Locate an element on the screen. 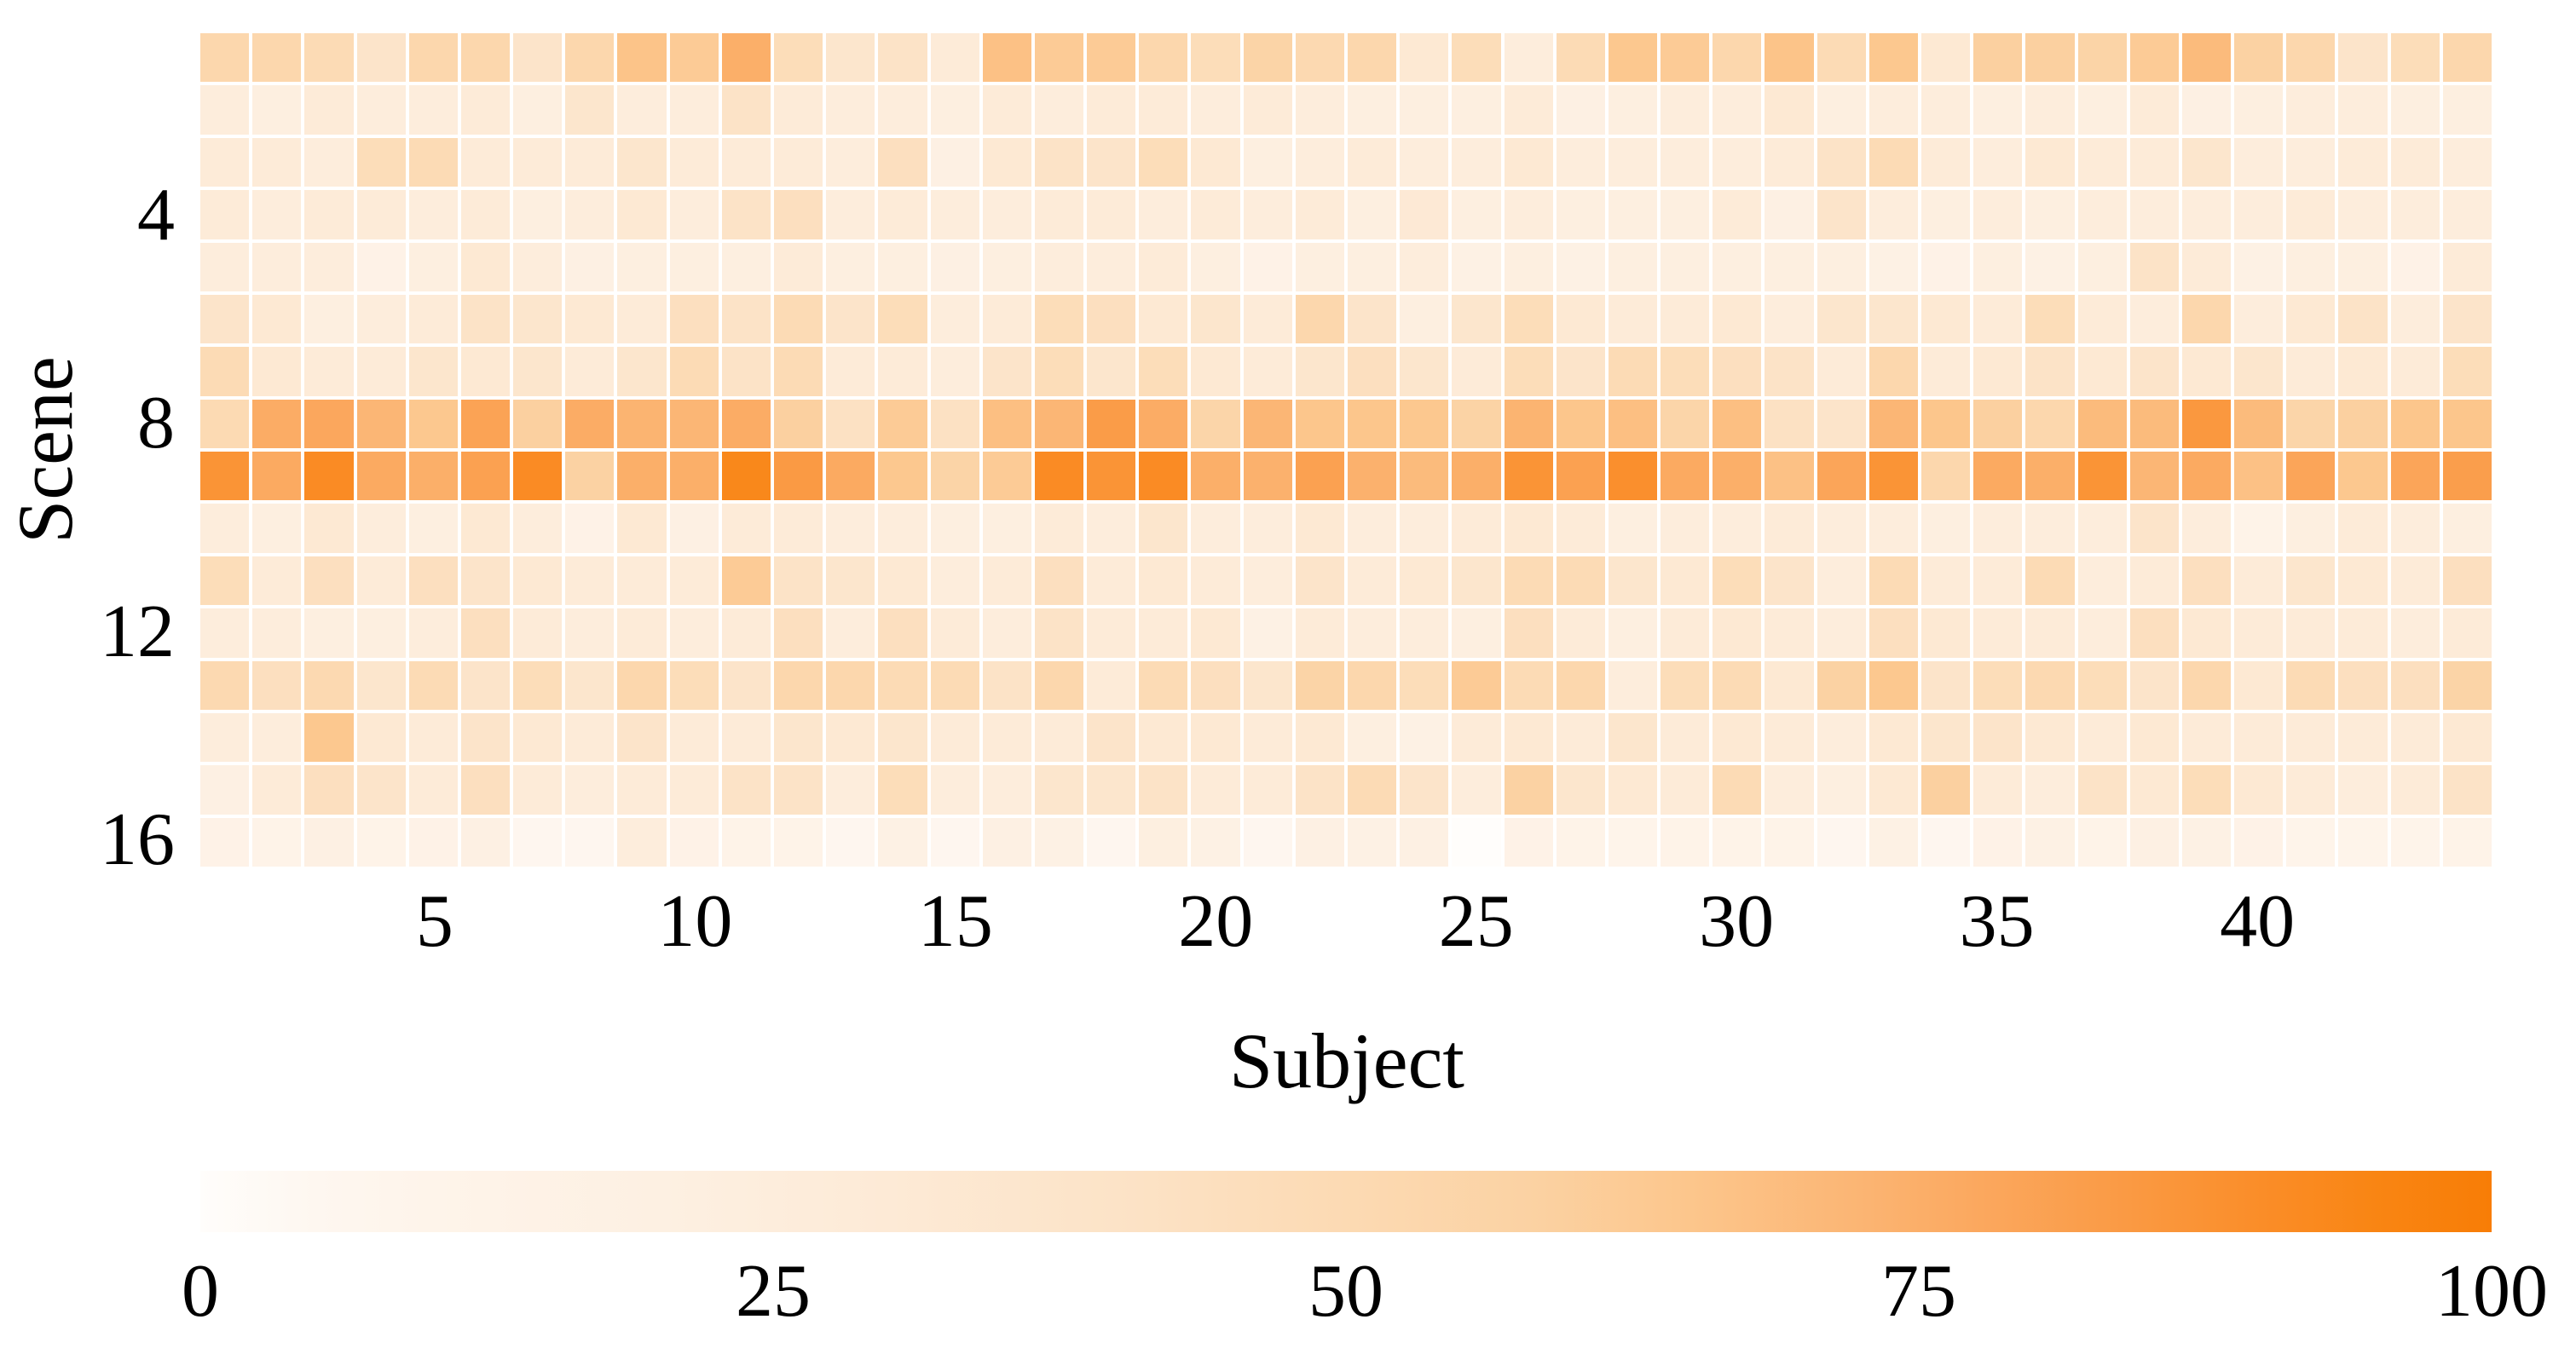  x-tick-label: 10 is located at coordinates (695, 921).